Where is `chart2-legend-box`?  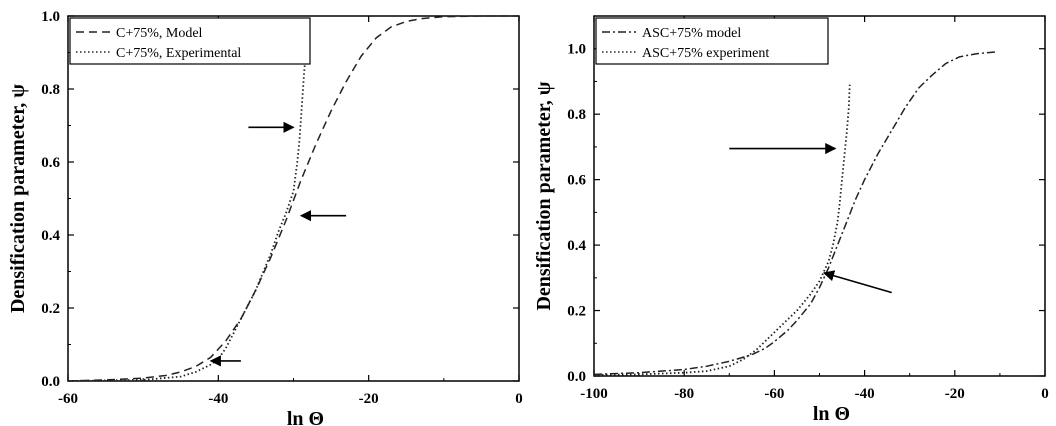
chart2-legend-box is located at coordinates (712, 41).